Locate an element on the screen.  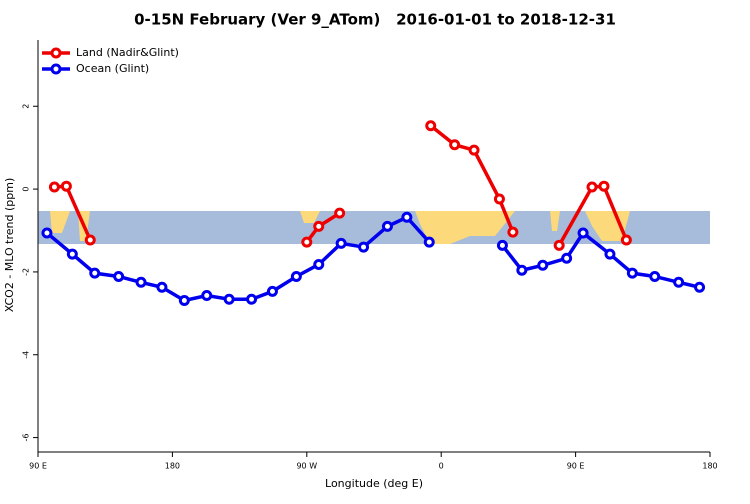
x-tick-label: 0 is located at coordinates (441, 466).